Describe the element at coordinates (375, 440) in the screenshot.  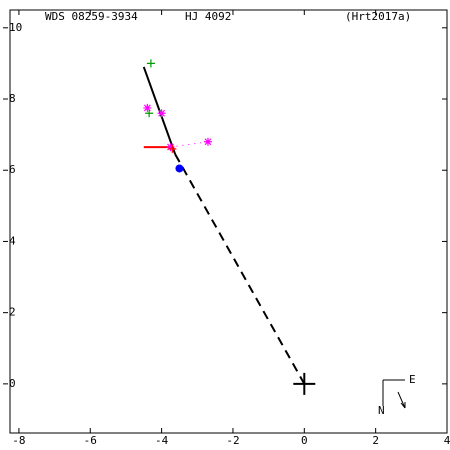
I see `x-tick-label: 2` at that location.